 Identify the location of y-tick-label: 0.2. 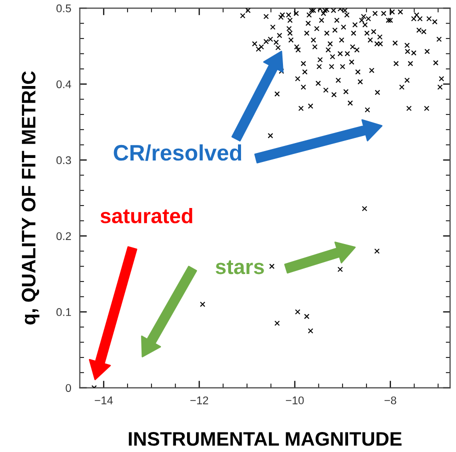
(63, 236).